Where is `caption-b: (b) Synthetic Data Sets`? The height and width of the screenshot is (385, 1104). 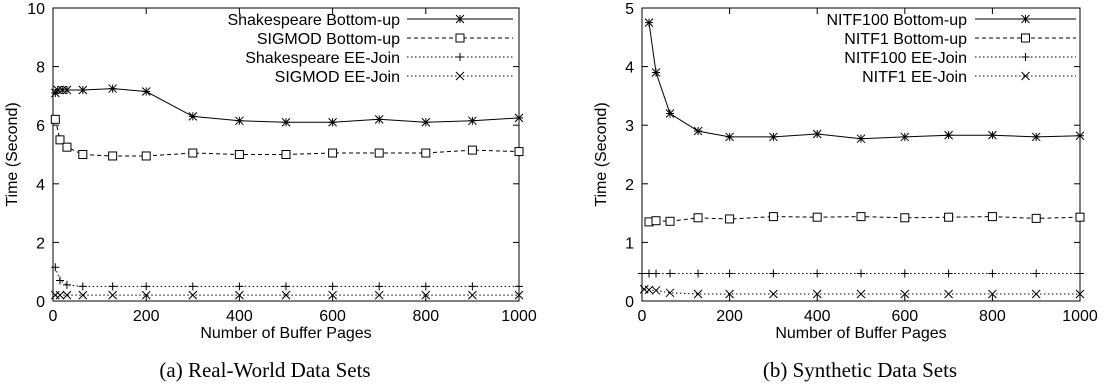 caption-b: (b) Synthetic Data Sets is located at coordinates (860, 370).